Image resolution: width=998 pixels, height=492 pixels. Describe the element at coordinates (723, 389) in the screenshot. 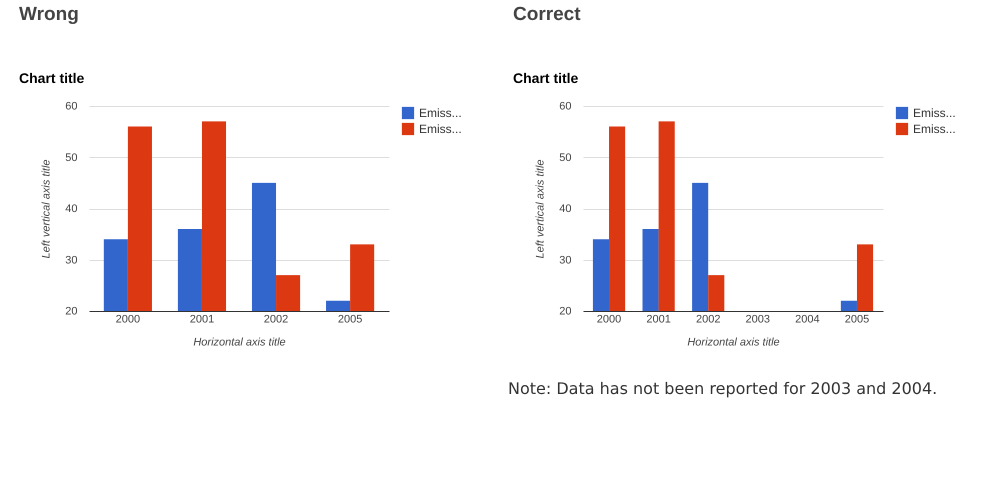

I see `text: Note: Data has not been reported for 2003 and 2004.` at that location.